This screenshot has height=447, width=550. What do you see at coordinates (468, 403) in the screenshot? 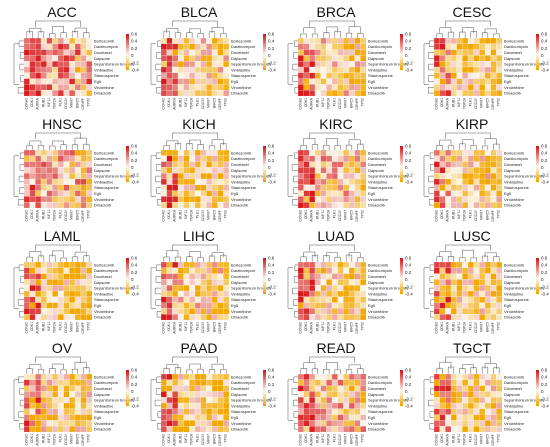
I see `heatmap` at bounding box center [468, 403].